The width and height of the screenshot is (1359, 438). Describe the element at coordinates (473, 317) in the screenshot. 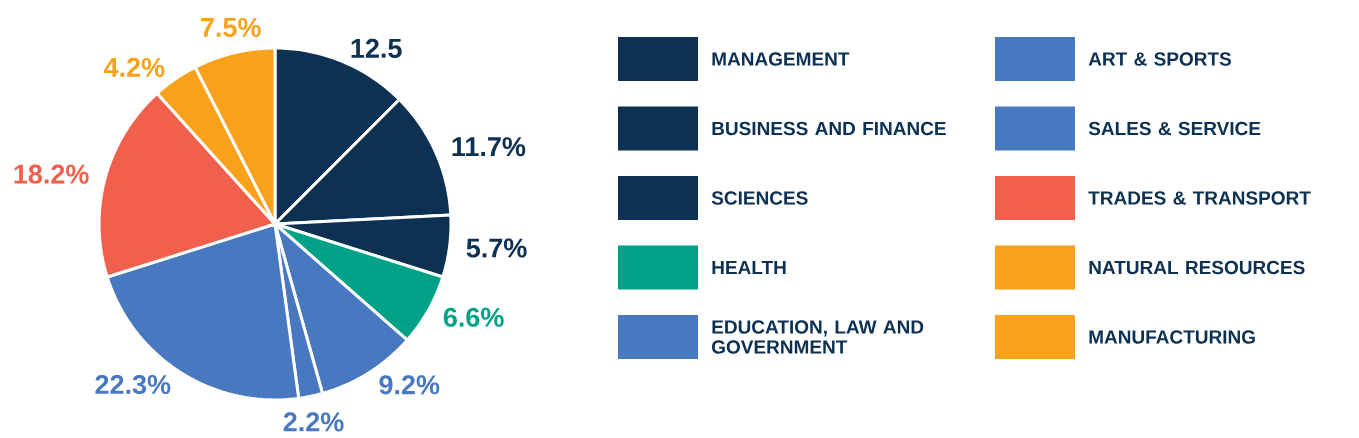

I see `data-label: 6.6%` at that location.